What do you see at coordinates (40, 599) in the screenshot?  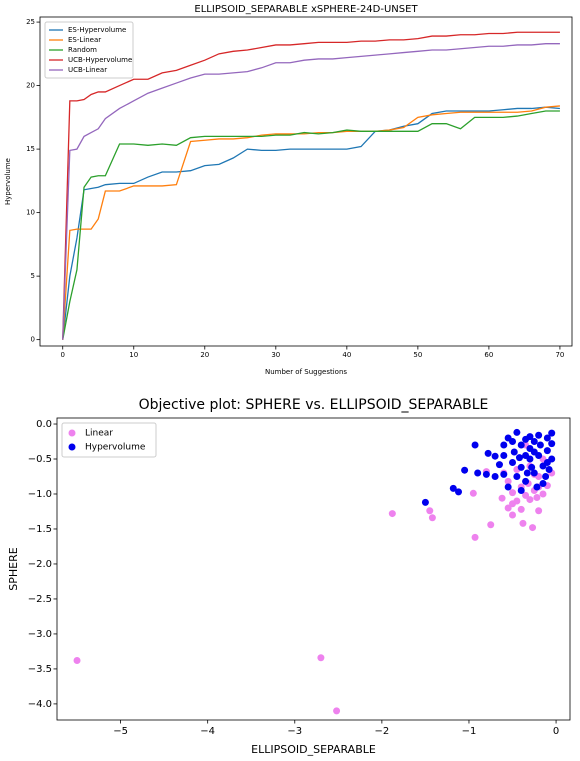 I see `y-tick-label: −2.5` at bounding box center [40, 599].